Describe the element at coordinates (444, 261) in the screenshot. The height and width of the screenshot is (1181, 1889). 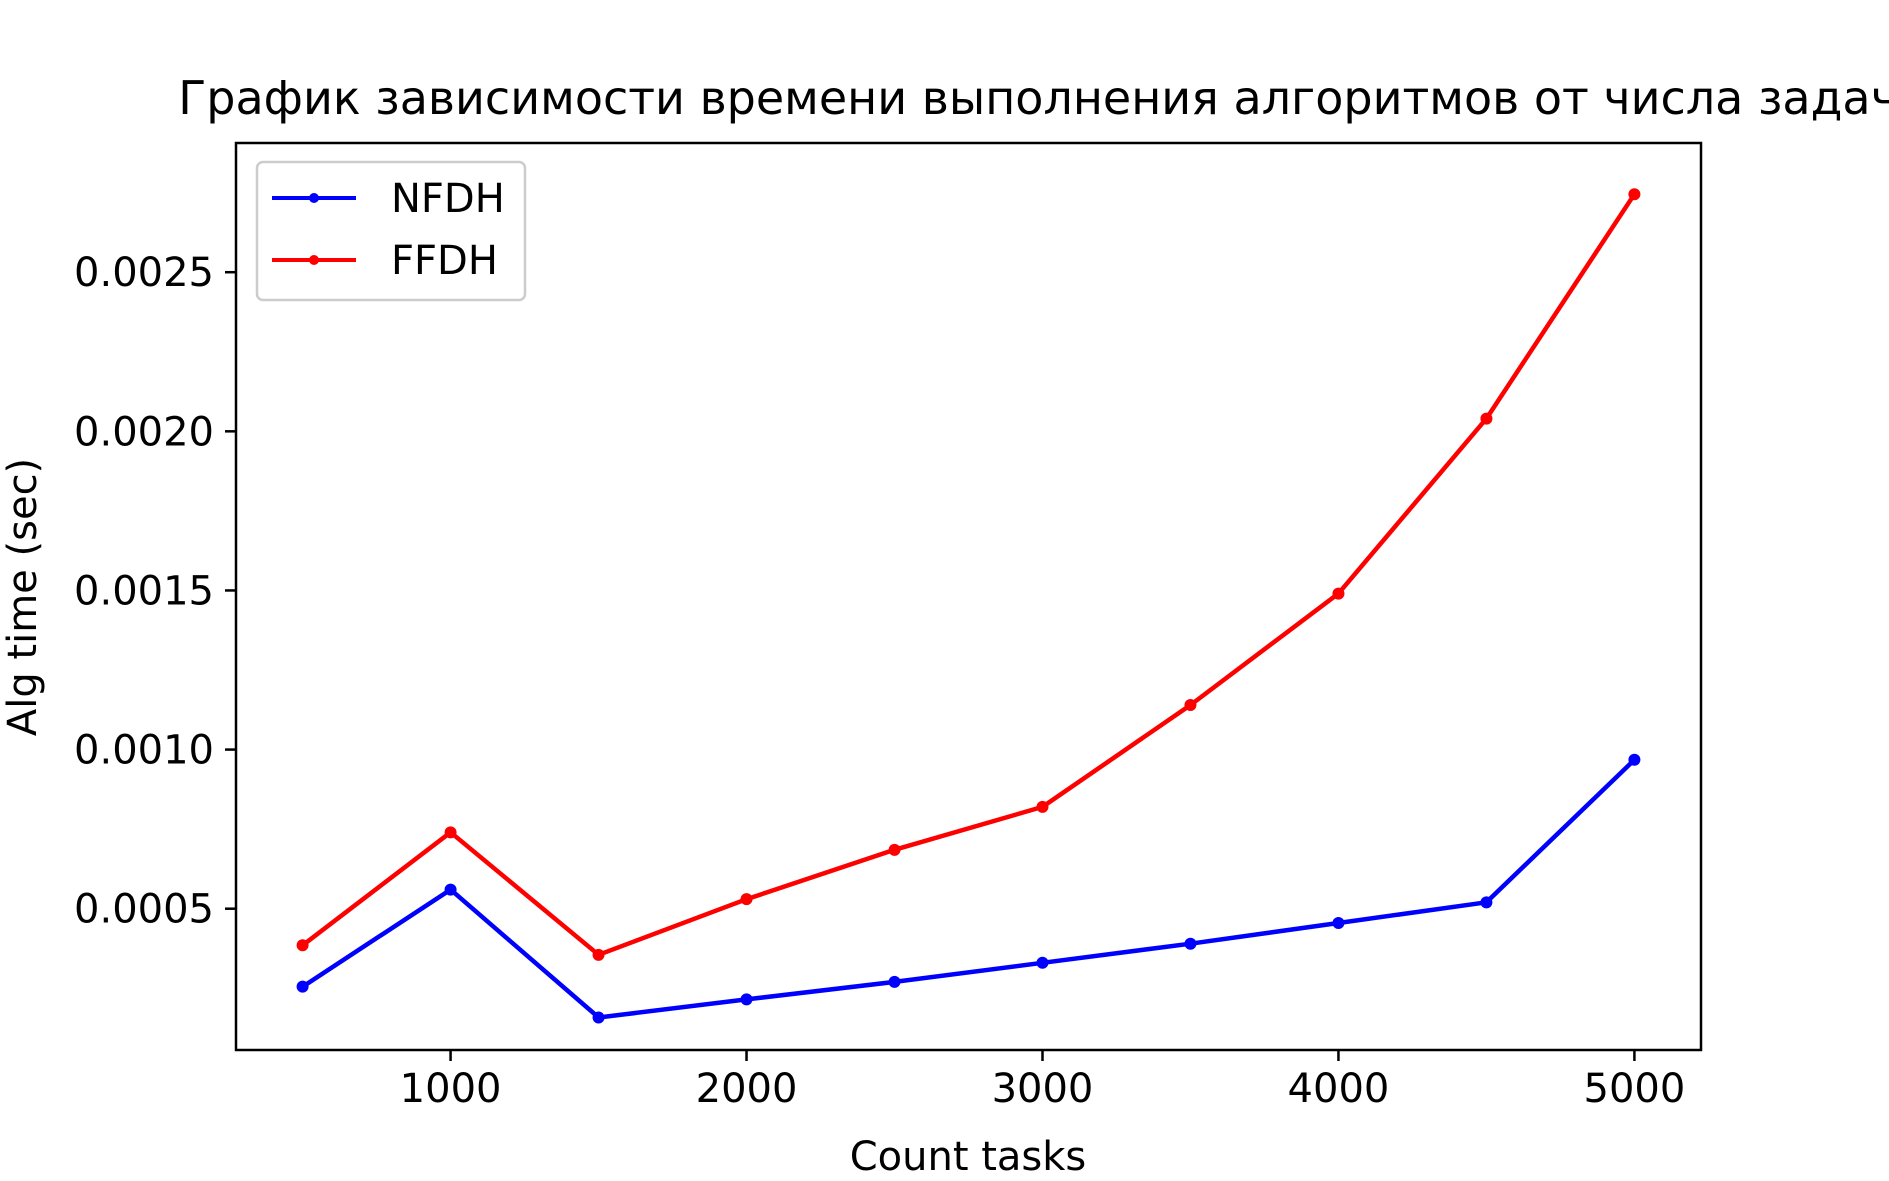
I see `legend-label-ffdh: FFDH` at that location.